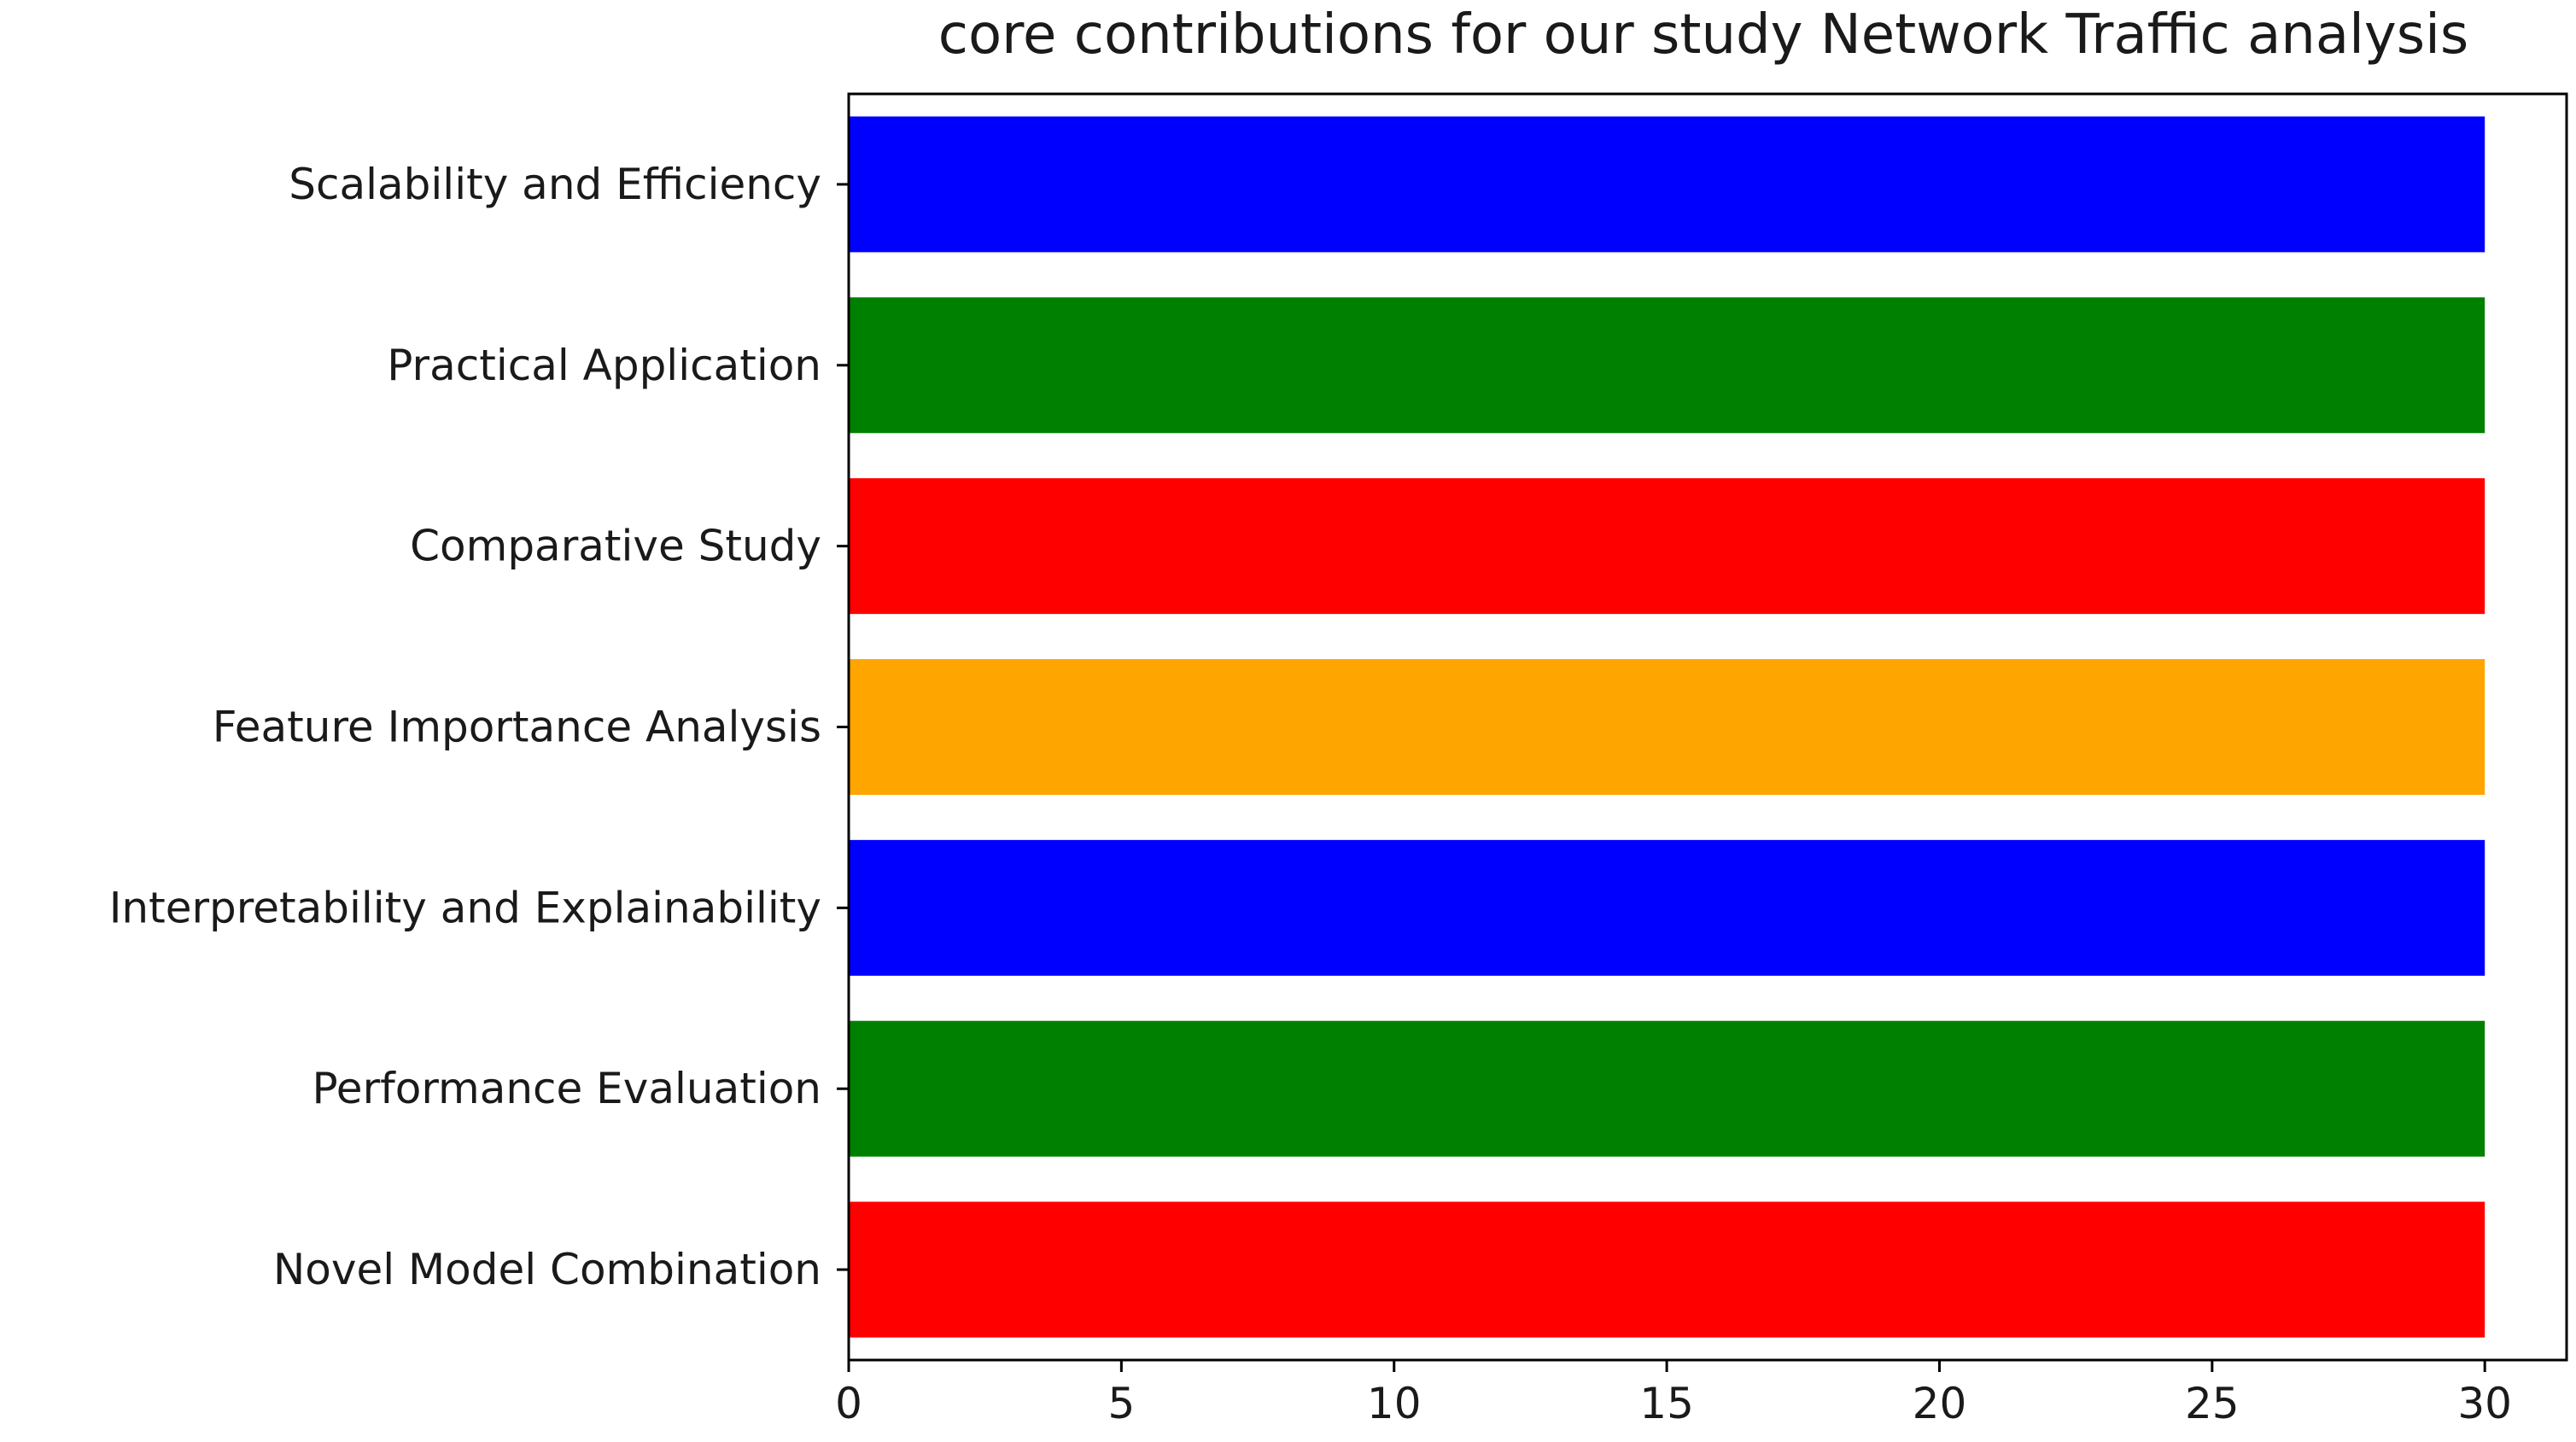  Describe the element at coordinates (1667, 1269) in the screenshot. I see `bar-novel-model-combination` at that location.